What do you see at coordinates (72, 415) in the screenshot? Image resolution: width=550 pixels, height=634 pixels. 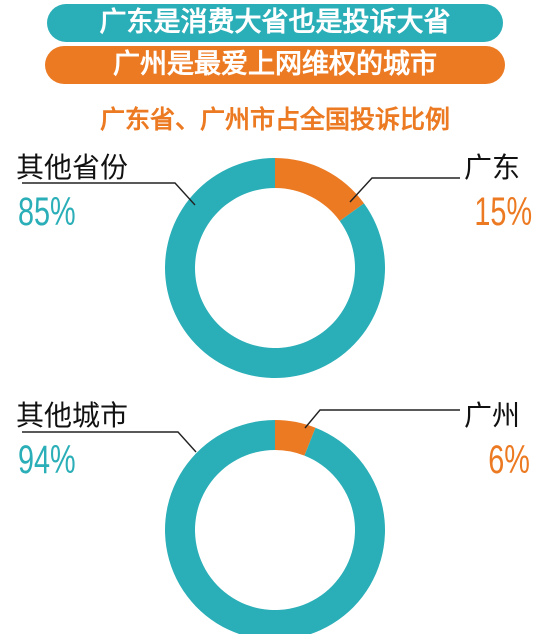 I see `label-other-cities: 其他城市` at bounding box center [72, 415].